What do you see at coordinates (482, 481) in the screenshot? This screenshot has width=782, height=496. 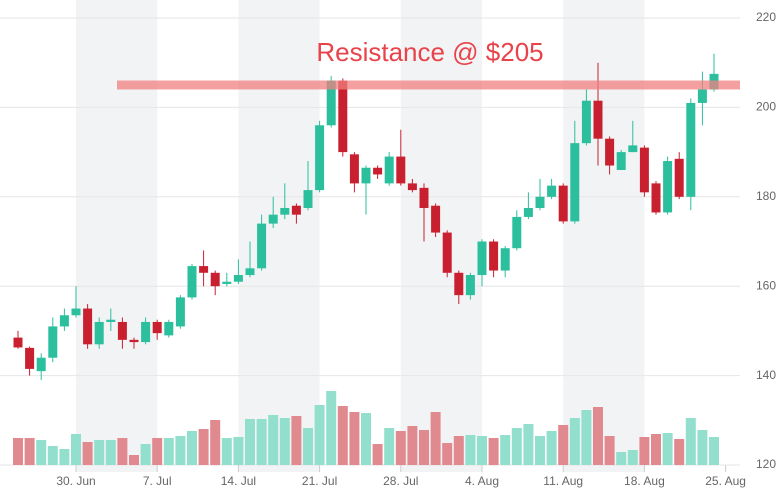 I see `x-tick-label: 4. Aug` at bounding box center [482, 481].